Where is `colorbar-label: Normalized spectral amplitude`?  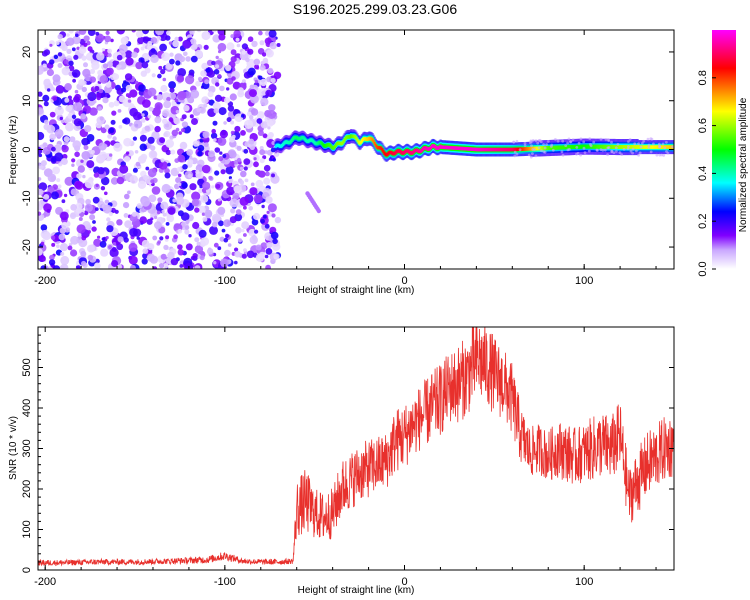
colorbar-label: Normalized spectral amplitude is located at coordinates (743, 164).